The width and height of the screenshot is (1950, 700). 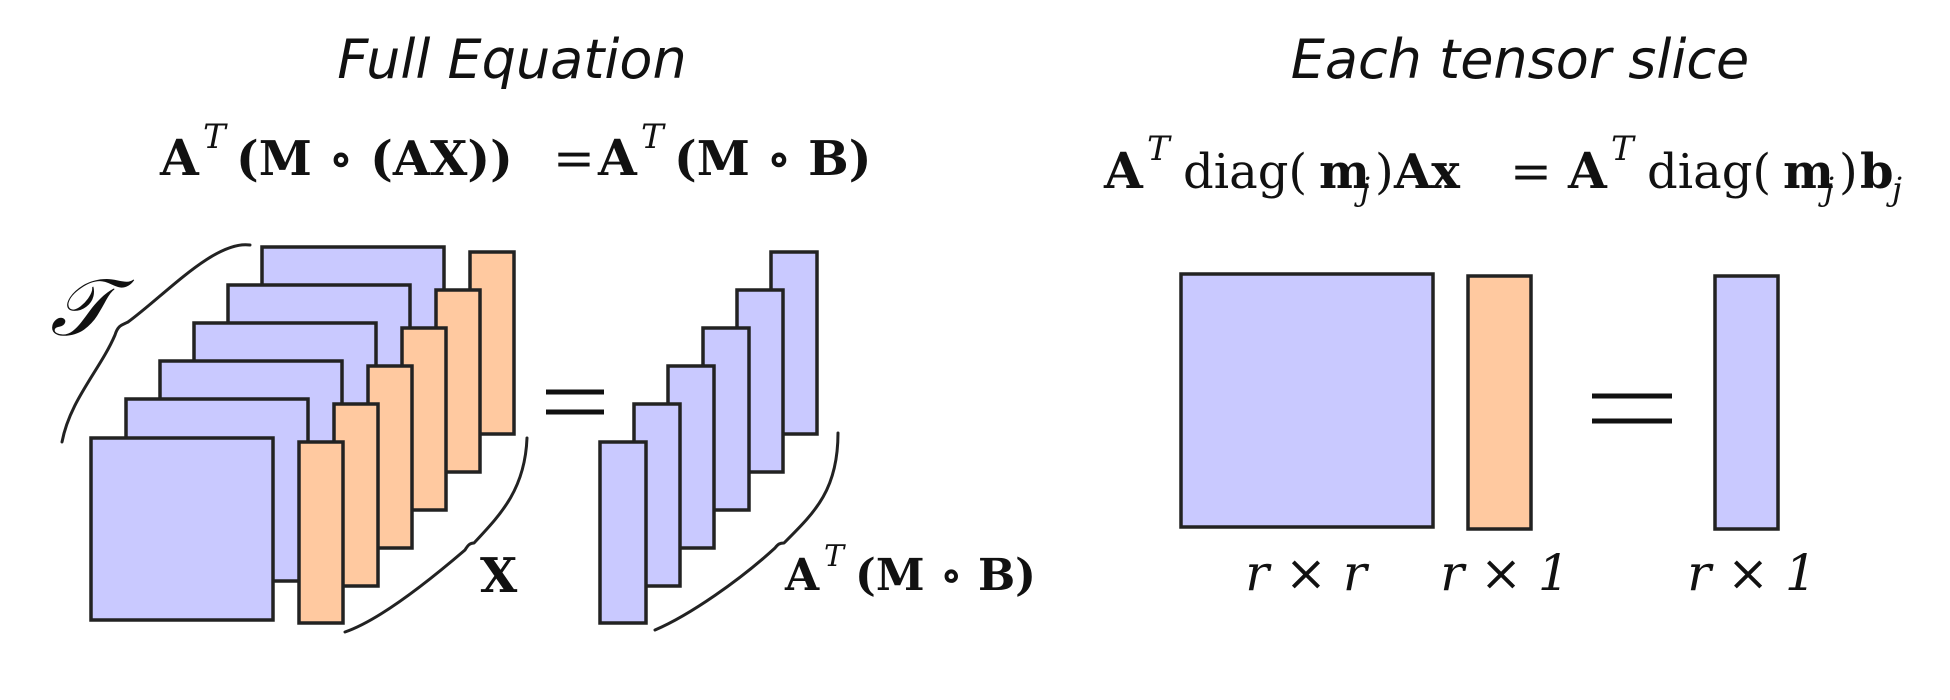 What do you see at coordinates (182, 529) in the screenshot?
I see `matrix-slice-front` at bounding box center [182, 529].